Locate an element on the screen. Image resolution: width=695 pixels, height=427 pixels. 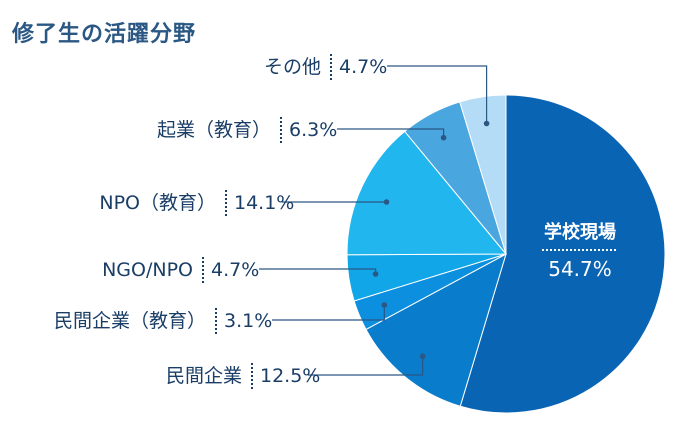
chart-title: 修了生の活躍分野 is located at coordinates (104, 34).